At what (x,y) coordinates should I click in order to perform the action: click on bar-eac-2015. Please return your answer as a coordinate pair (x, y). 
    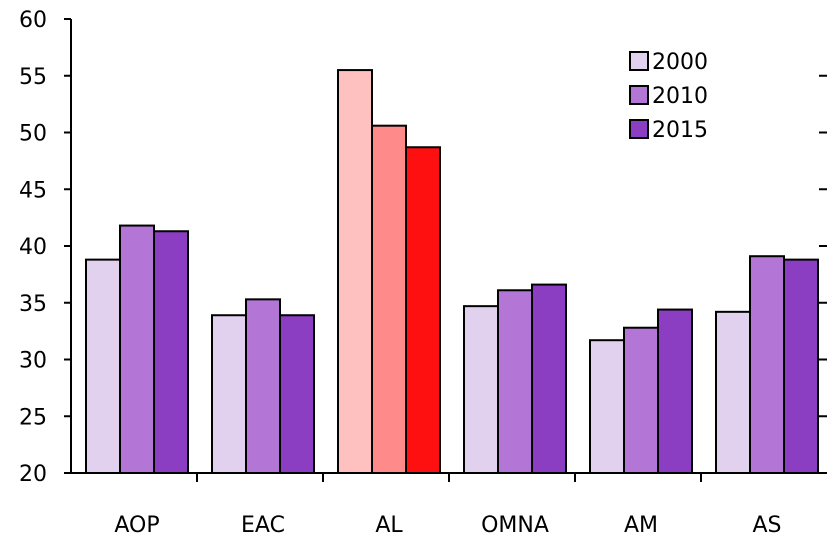
    Looking at the image, I should click on (297, 394).